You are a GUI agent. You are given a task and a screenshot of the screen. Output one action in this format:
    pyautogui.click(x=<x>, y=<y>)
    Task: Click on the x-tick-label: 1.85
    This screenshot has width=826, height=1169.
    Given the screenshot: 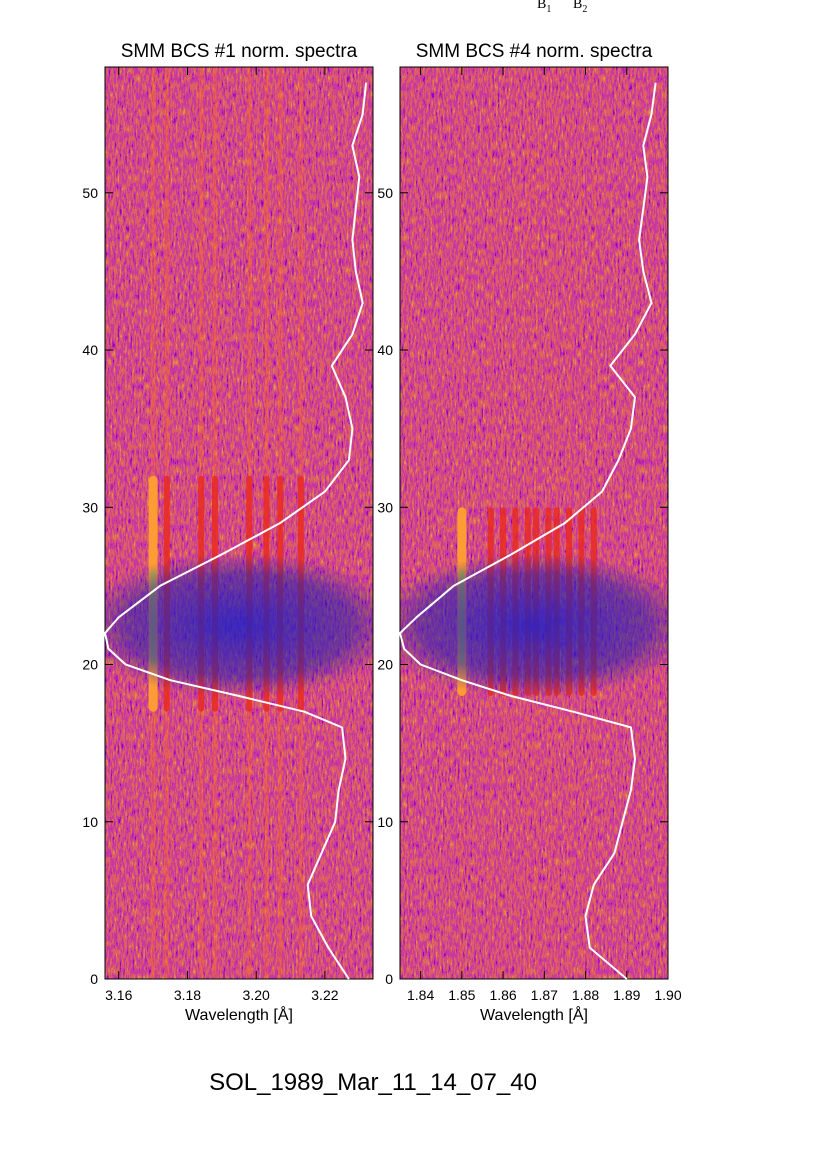 What is the action you would take?
    pyautogui.click(x=461, y=995)
    